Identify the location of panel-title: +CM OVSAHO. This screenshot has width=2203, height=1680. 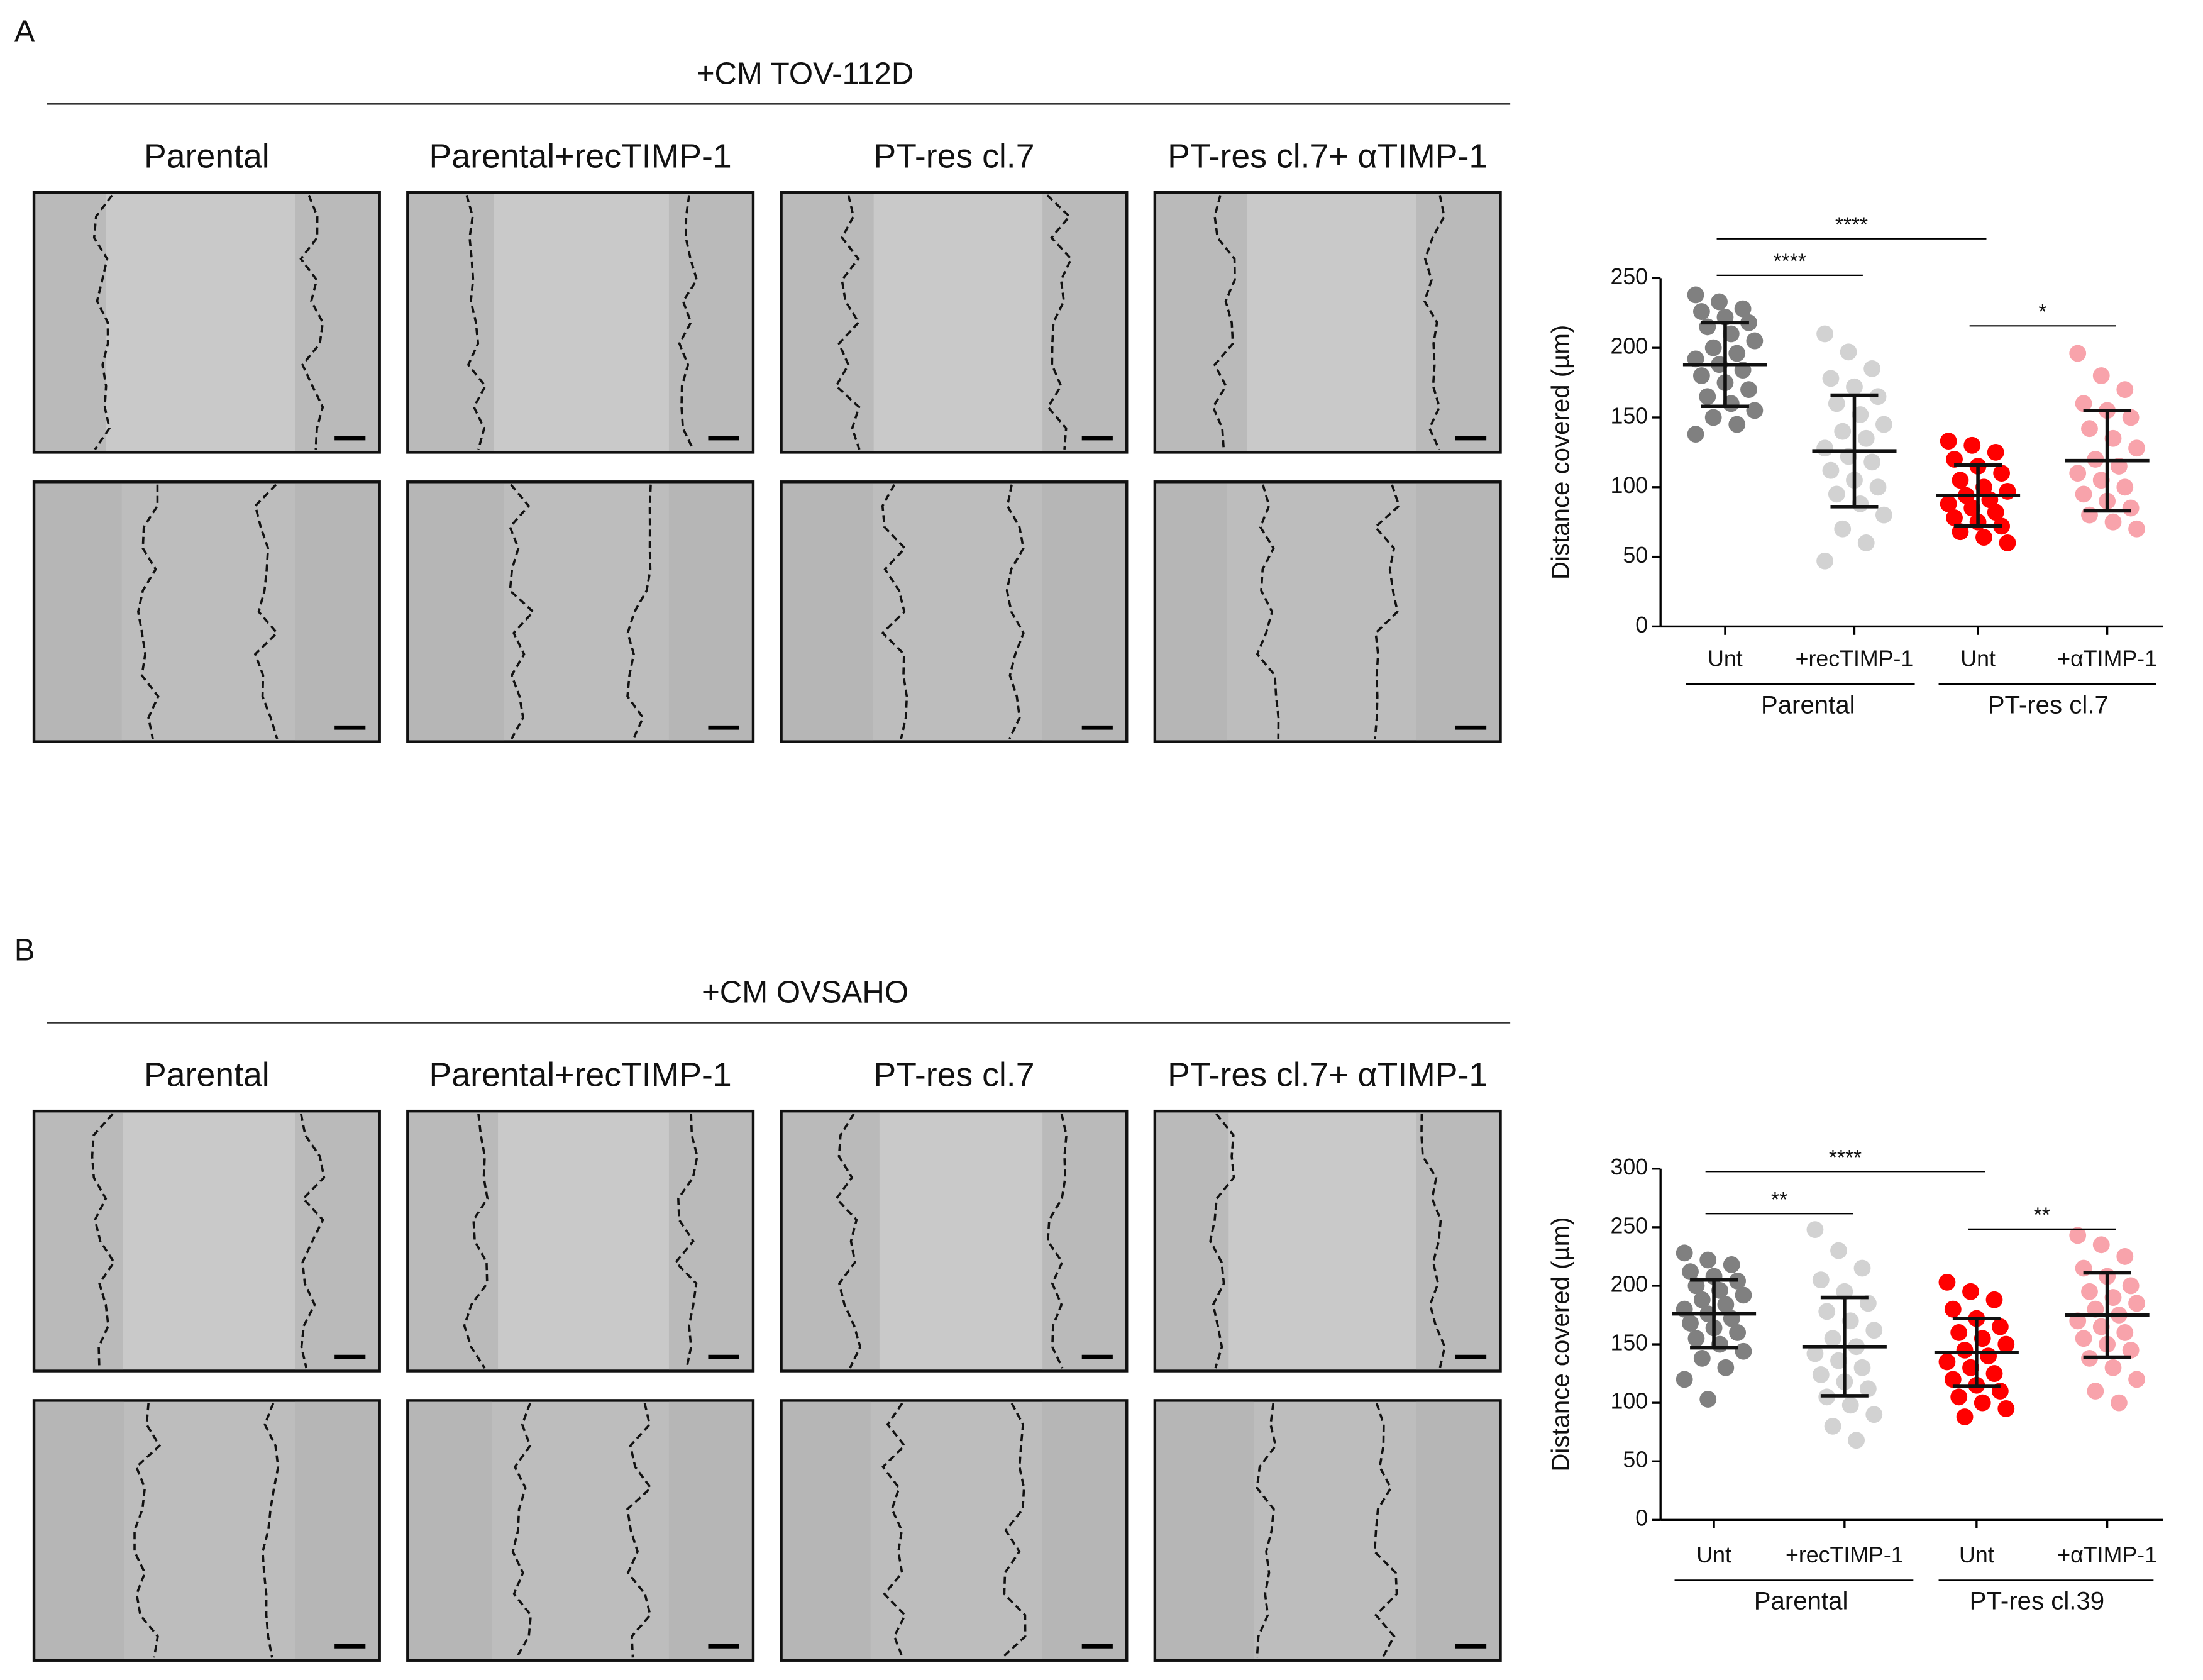
(805, 993).